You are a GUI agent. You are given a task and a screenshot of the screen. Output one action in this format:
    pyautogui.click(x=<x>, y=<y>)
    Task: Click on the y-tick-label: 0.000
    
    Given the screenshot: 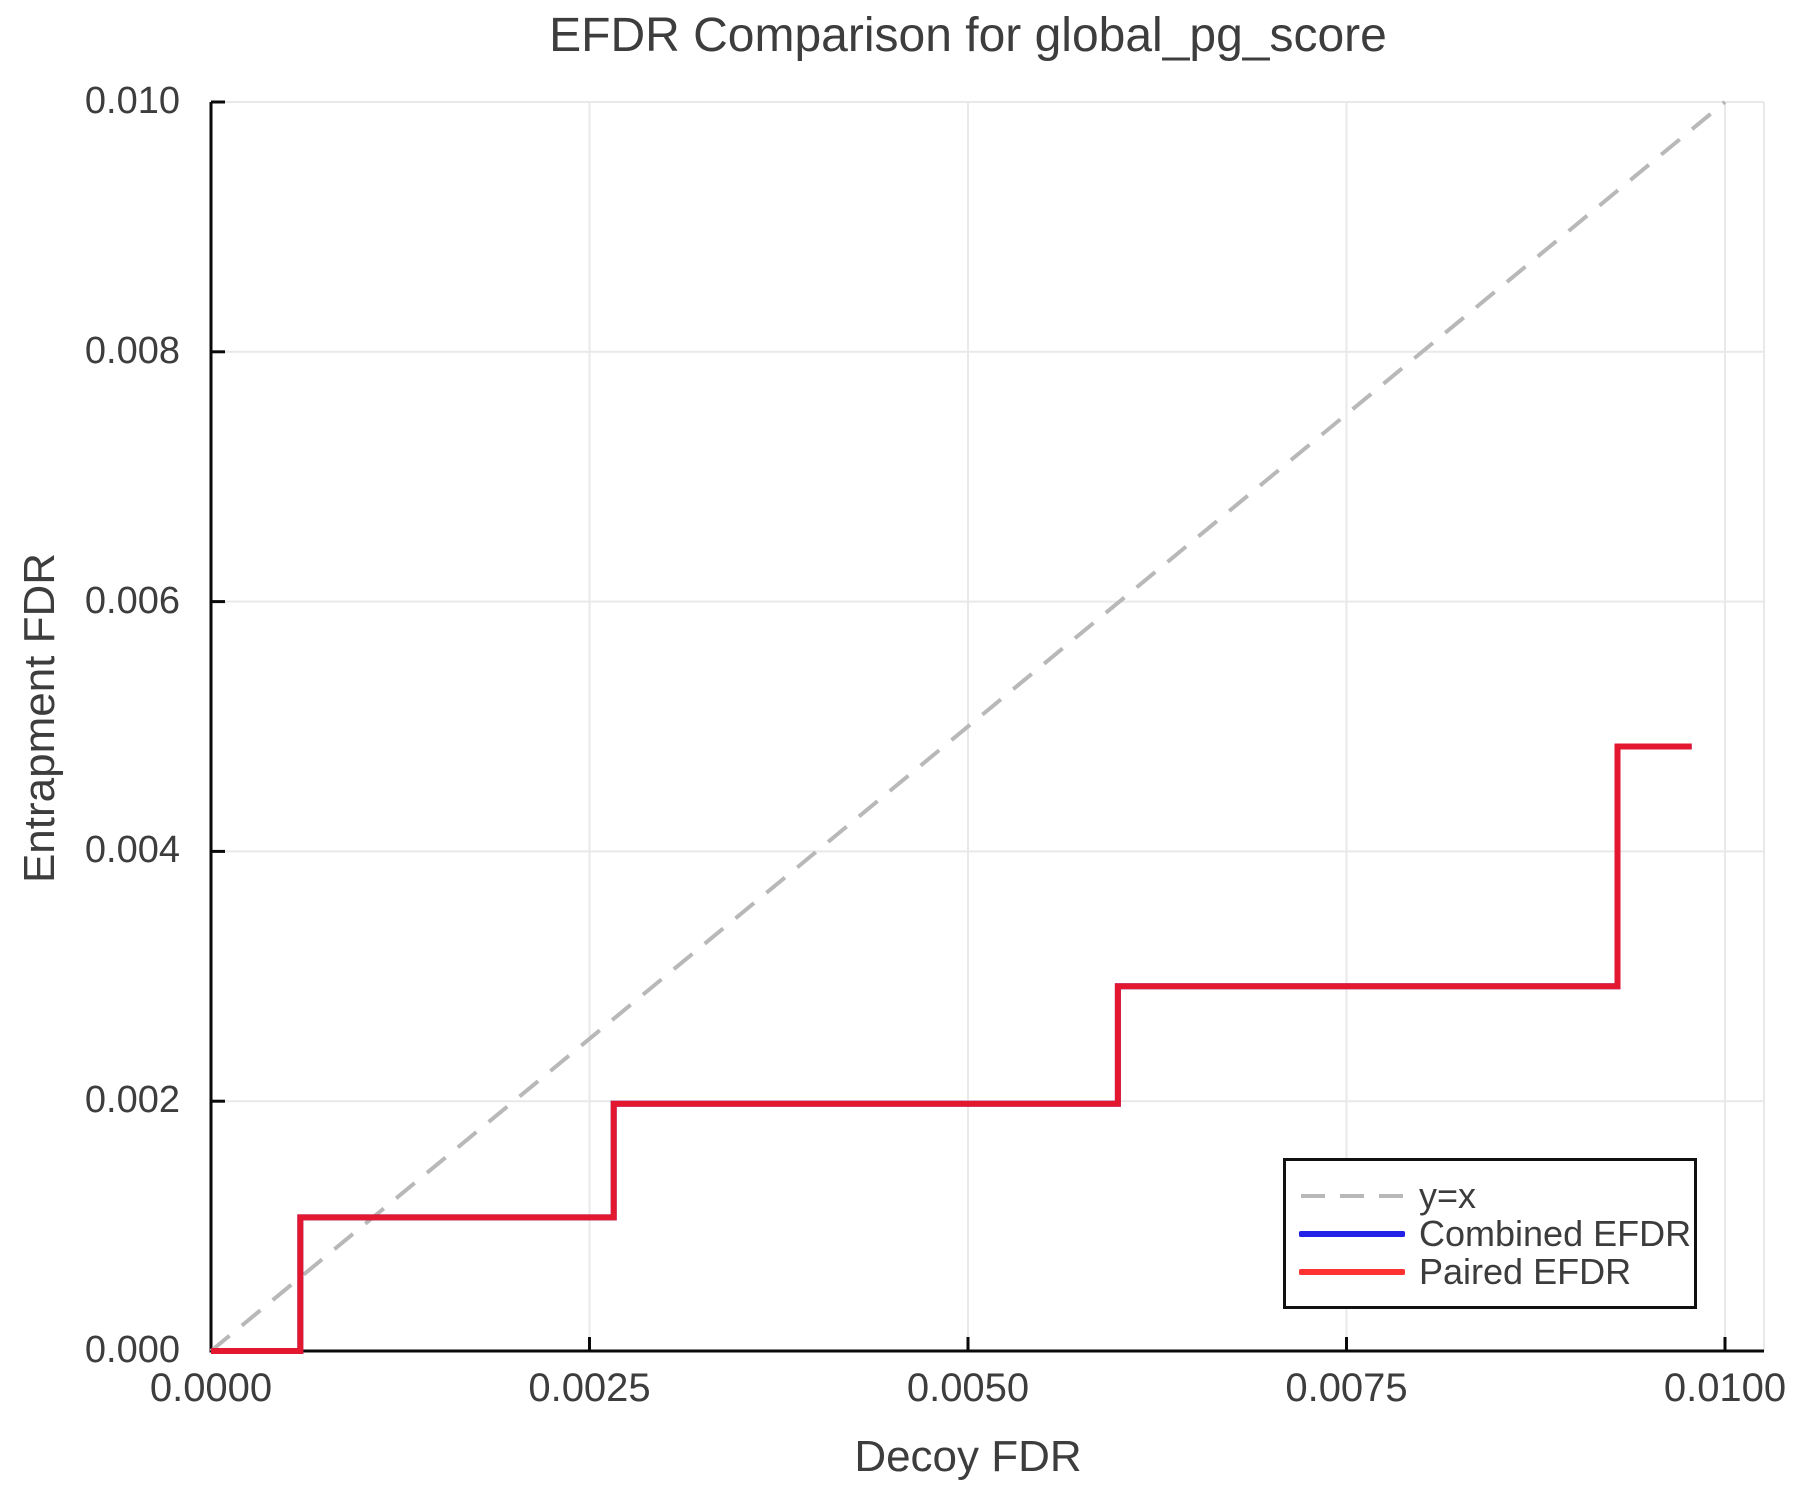 What is the action you would take?
    pyautogui.click(x=132, y=1350)
    